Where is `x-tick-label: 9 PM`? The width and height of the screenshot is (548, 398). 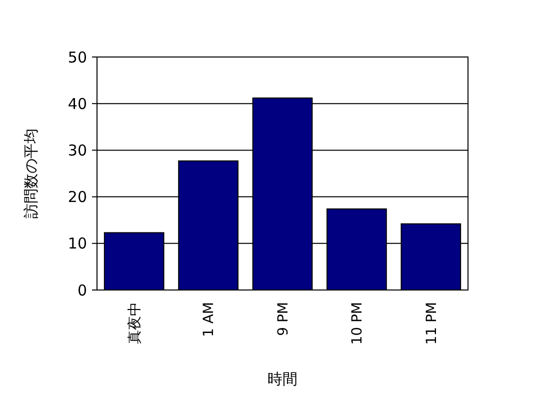
x-tick-label: 9 PM is located at coordinates (283, 319).